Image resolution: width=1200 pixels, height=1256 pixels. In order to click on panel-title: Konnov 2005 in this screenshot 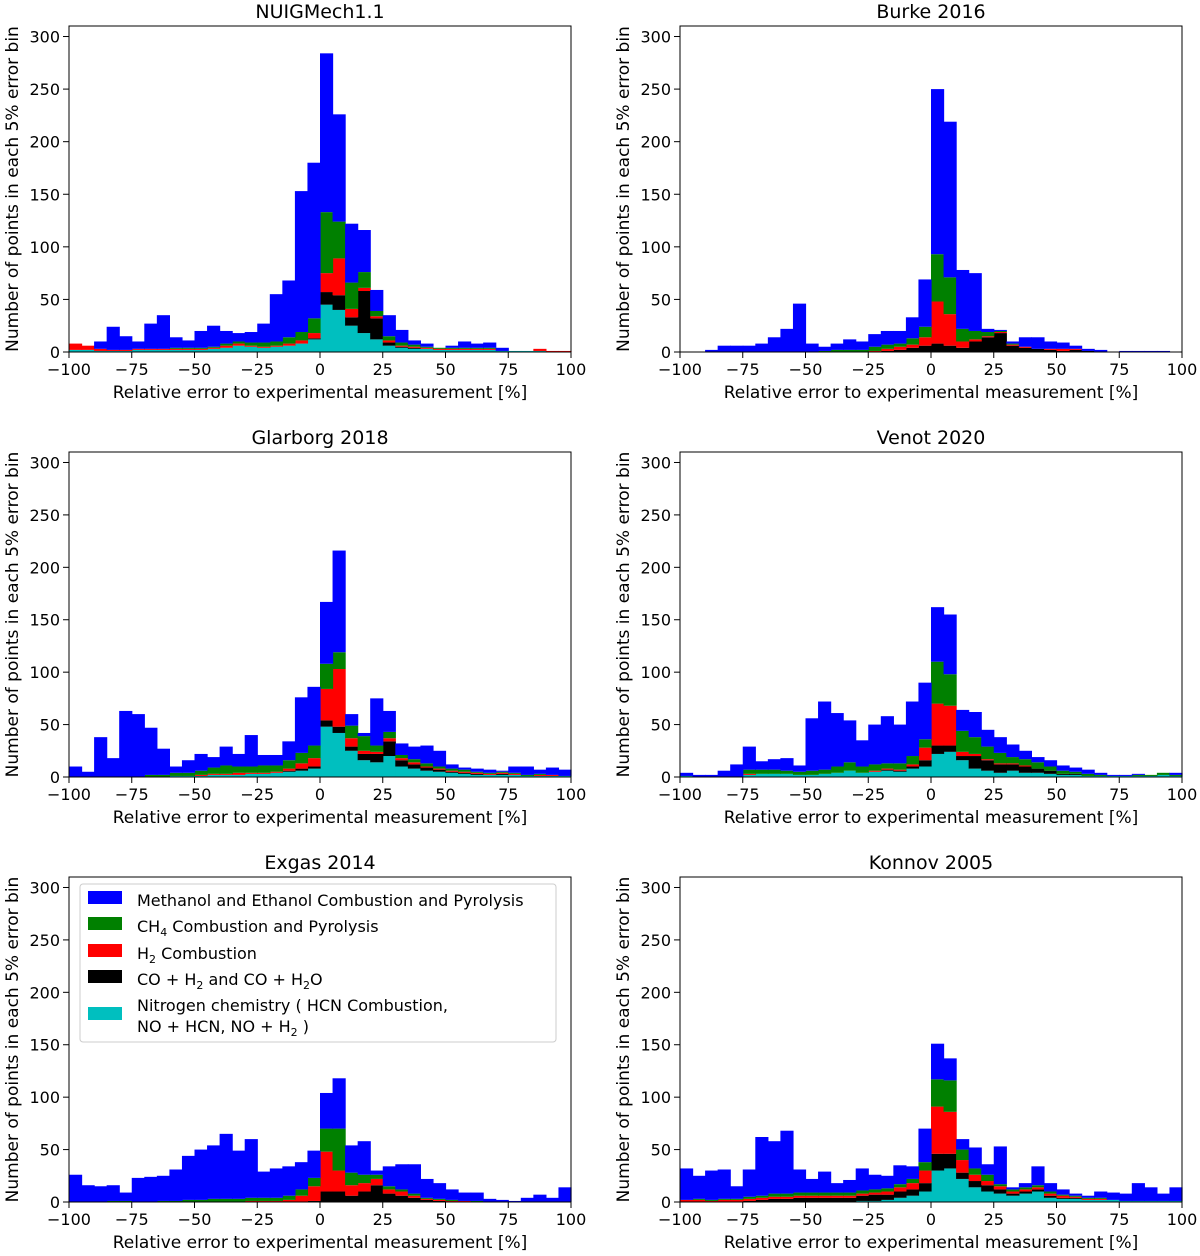, I will do `click(931, 863)`.